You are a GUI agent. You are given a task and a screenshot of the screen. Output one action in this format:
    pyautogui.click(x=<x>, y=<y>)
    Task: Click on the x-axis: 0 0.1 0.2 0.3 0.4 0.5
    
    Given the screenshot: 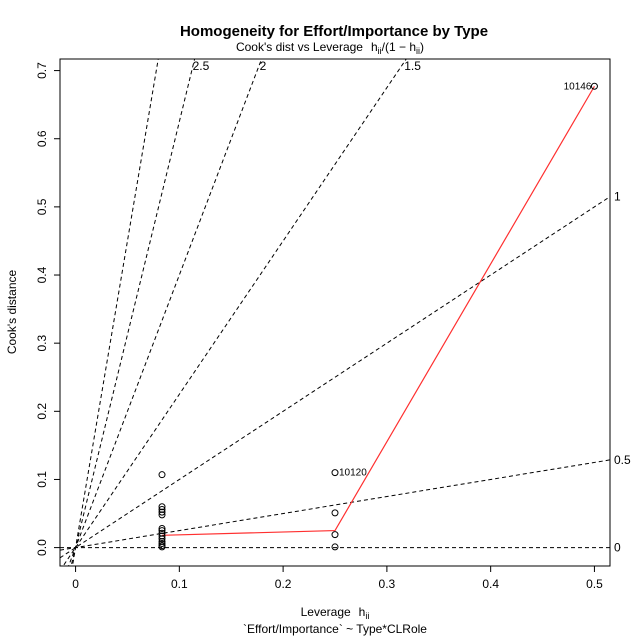 What is the action you would take?
    pyautogui.click(x=337, y=578)
    